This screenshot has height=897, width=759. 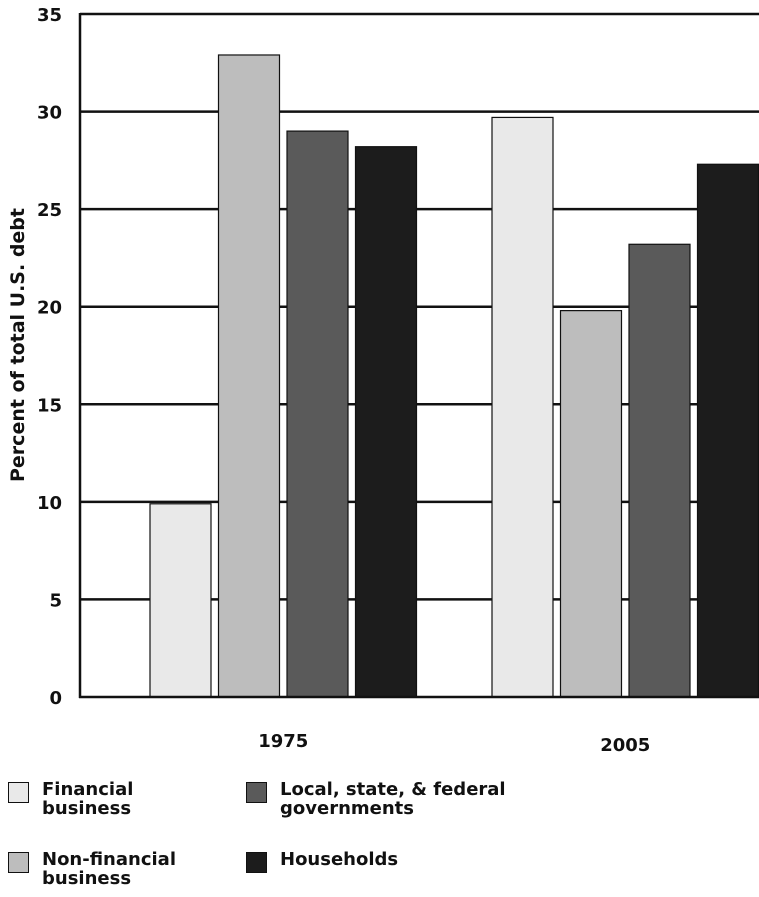 I want to click on y-tick-label-5: 5, so click(x=55, y=600).